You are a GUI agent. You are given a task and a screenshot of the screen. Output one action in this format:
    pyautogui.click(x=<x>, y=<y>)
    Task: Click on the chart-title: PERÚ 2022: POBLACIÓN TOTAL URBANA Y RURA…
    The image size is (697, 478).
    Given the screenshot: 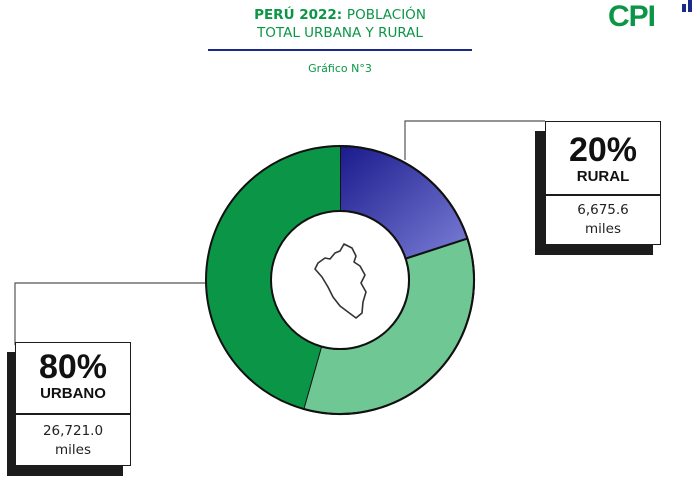 What is the action you would take?
    pyautogui.click(x=340, y=24)
    